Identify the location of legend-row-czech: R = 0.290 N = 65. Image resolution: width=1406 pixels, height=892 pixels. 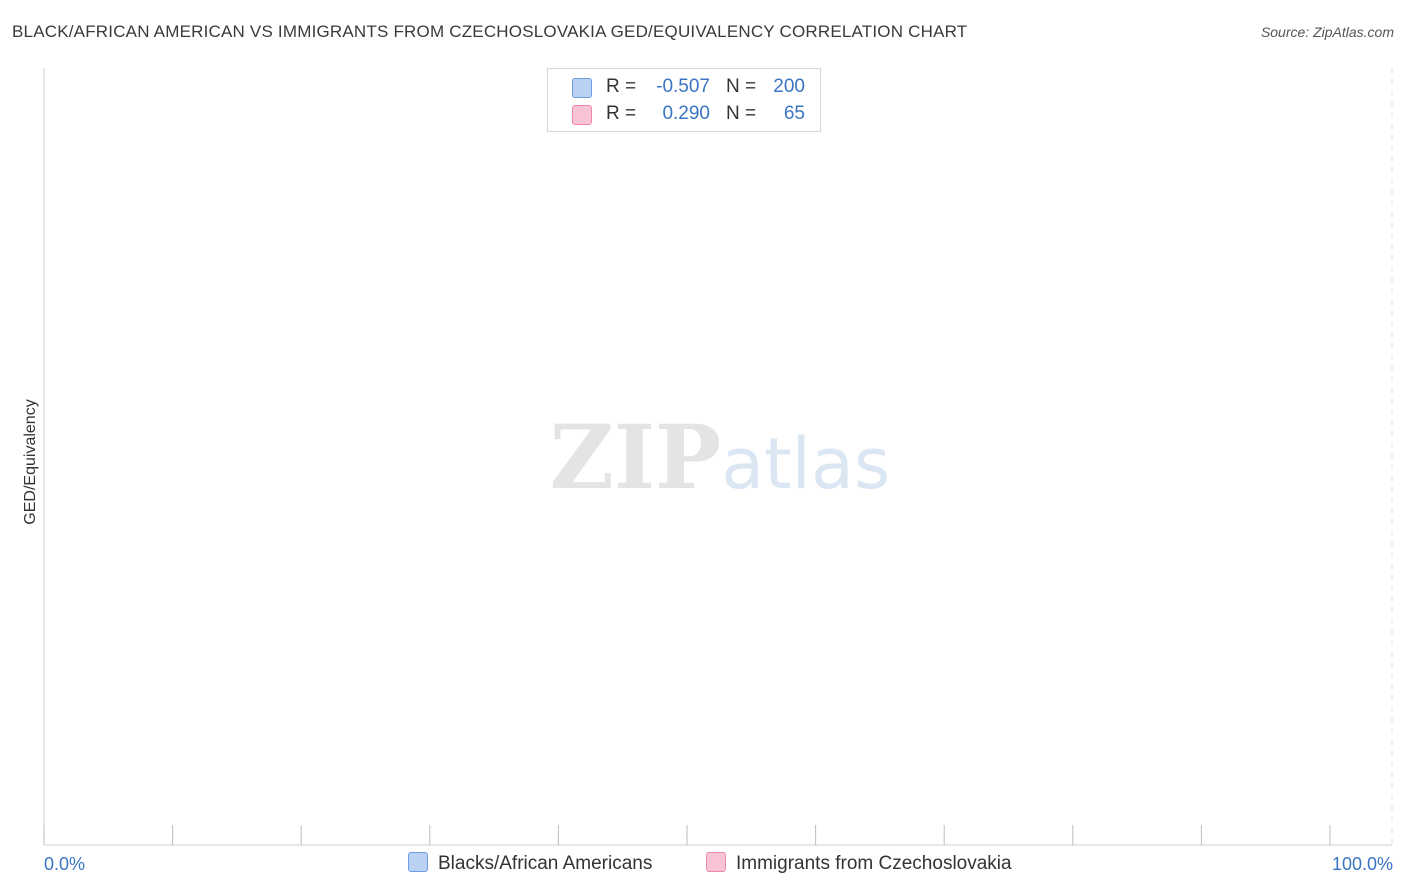
(684, 114).